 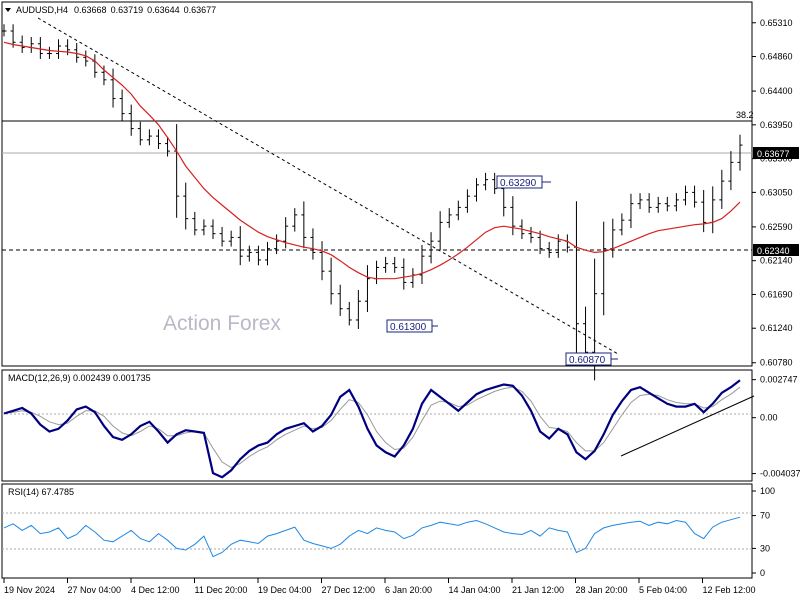 What do you see at coordinates (767, 491) in the screenshot?
I see `rsi-y-tick-label: 100` at bounding box center [767, 491].